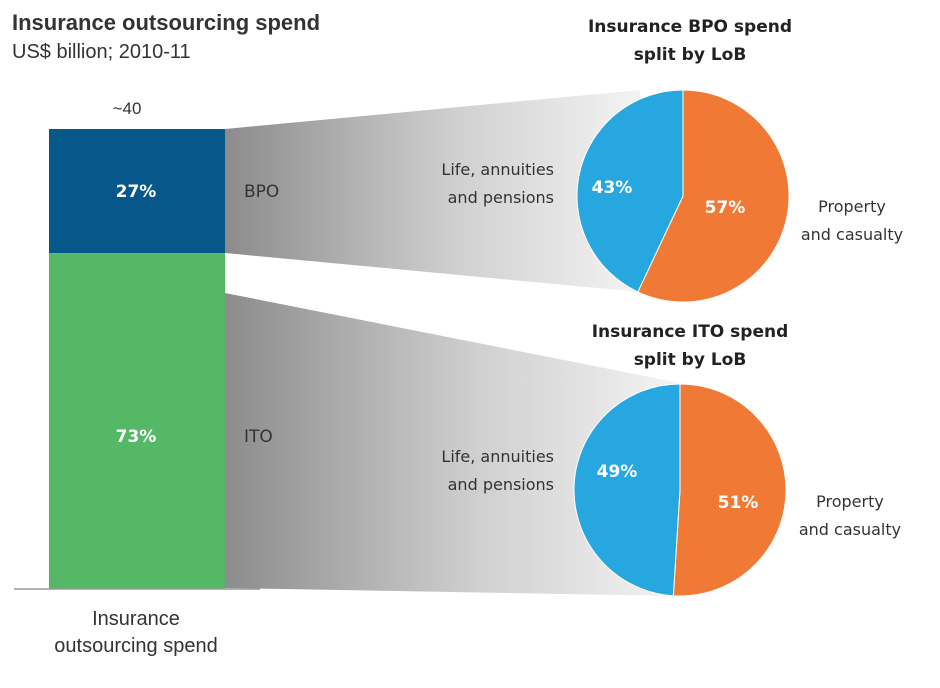 This screenshot has height=688, width=940. Describe the element at coordinates (258, 437) in the screenshot. I see `bar-series-name-ito: ITO` at that location.